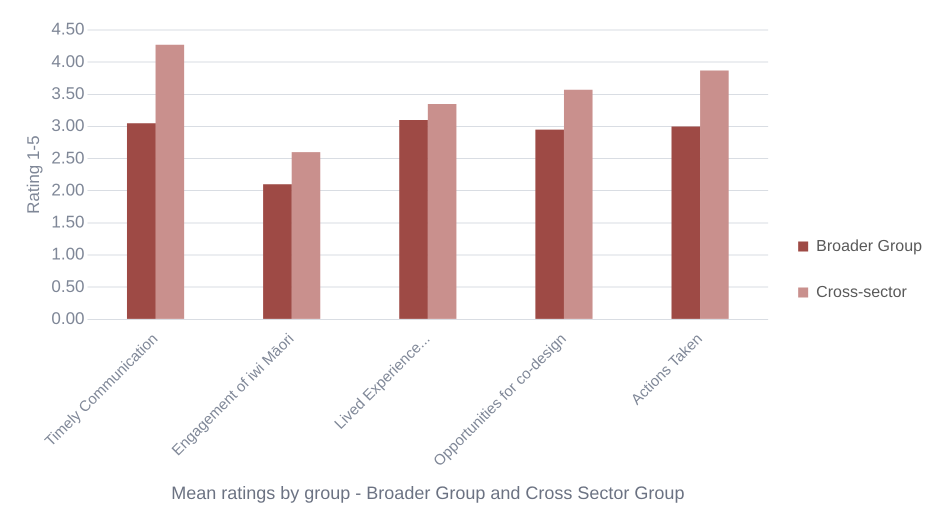 This screenshot has height=529, width=952. I want to click on y-tick-label: 0.00, so click(67, 318).